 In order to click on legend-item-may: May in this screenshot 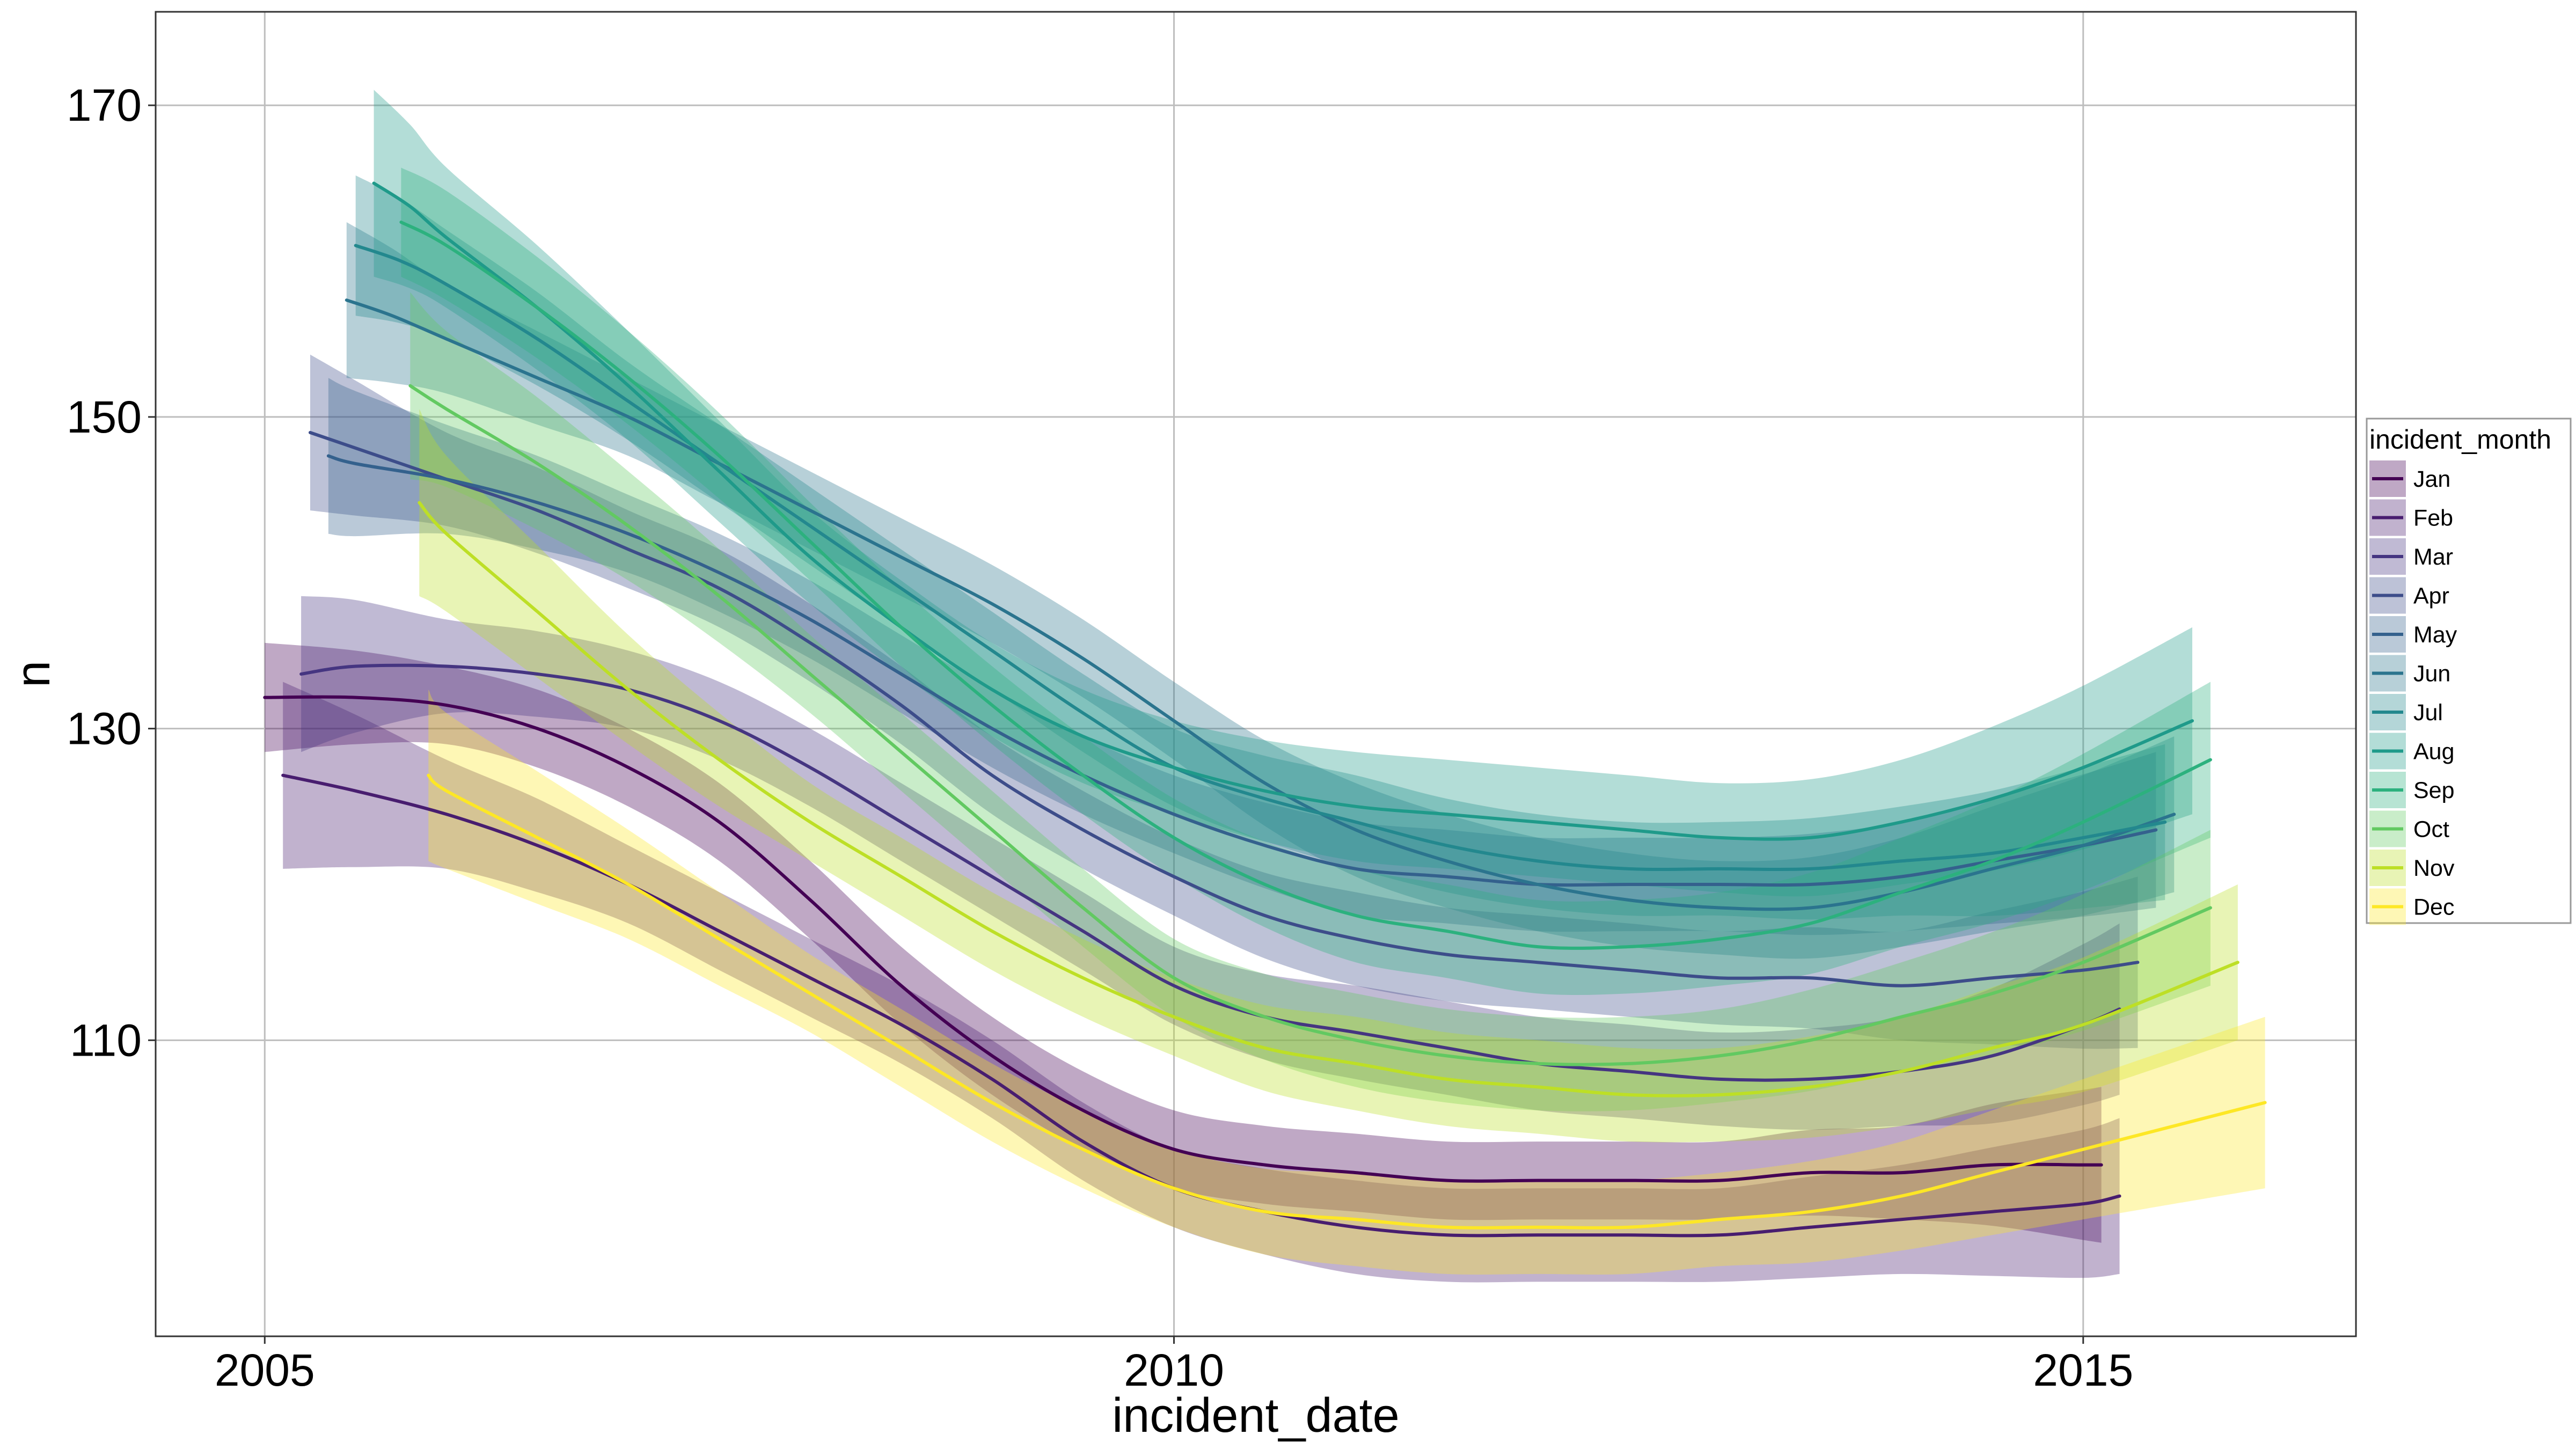, I will do `click(2413, 634)`.